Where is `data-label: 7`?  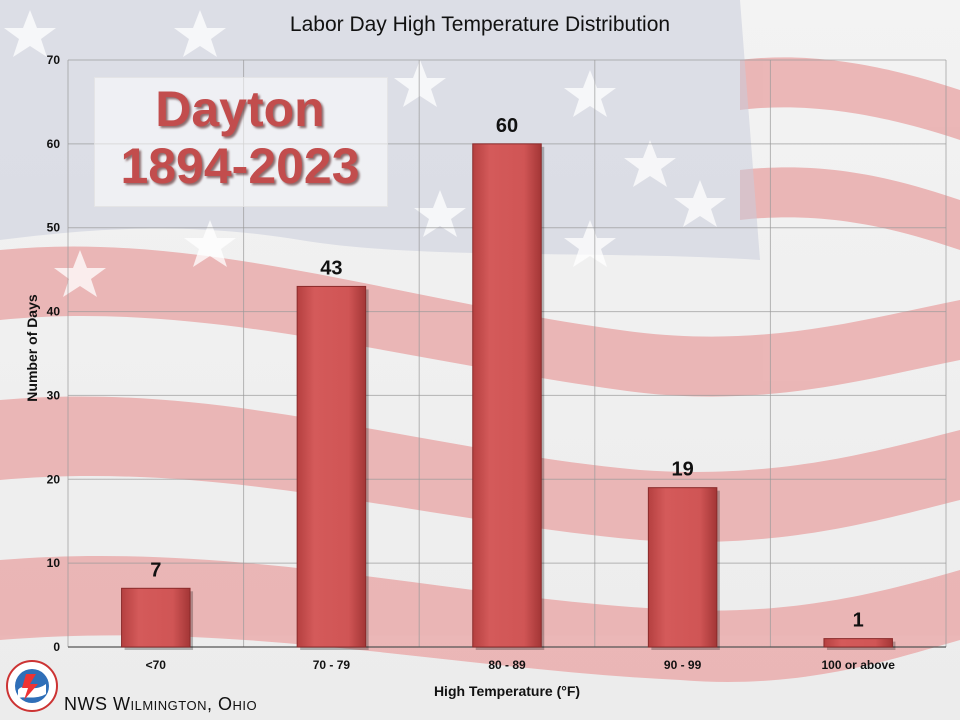
data-label: 7 is located at coordinates (155, 570).